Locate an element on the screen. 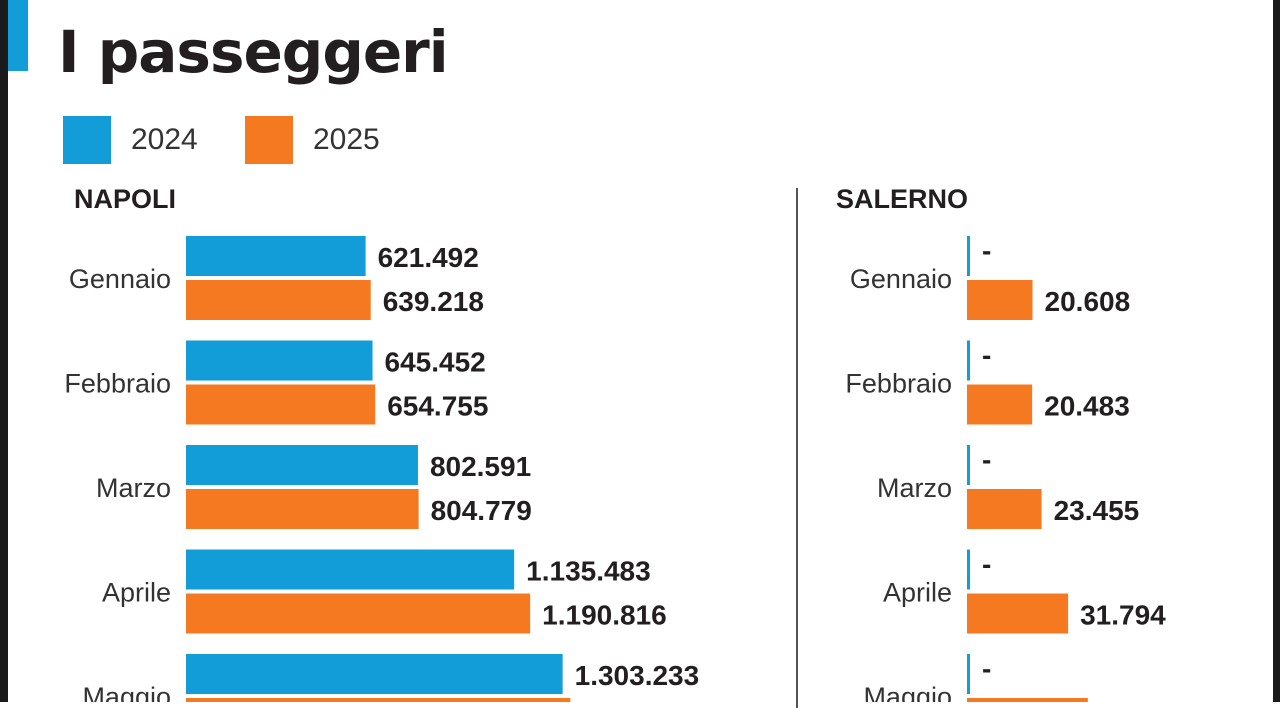 The width and height of the screenshot is (1280, 708). bar-salerno-2025-gennaio is located at coordinates (1000, 300).